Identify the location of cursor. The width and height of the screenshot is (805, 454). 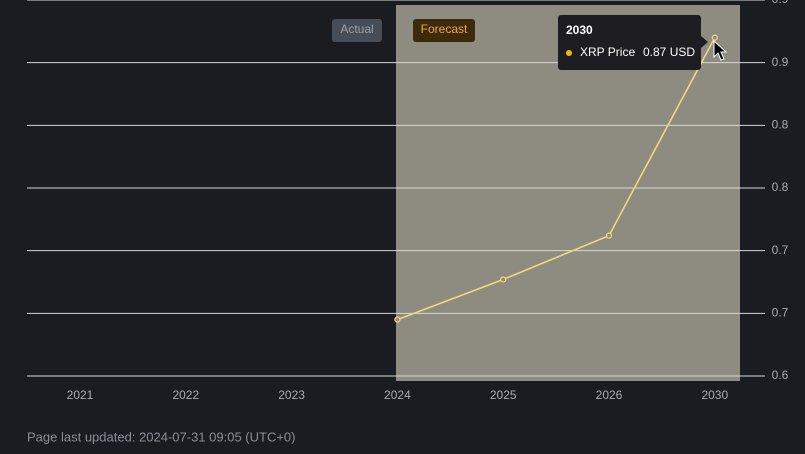
(720, 50).